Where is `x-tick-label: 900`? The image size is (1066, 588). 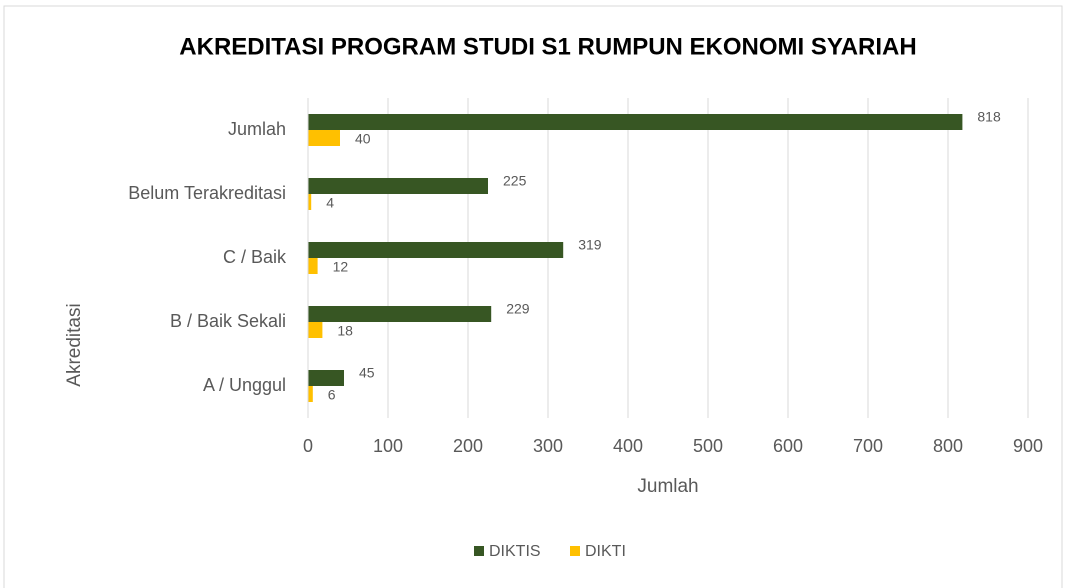
x-tick-label: 900 is located at coordinates (1028, 446).